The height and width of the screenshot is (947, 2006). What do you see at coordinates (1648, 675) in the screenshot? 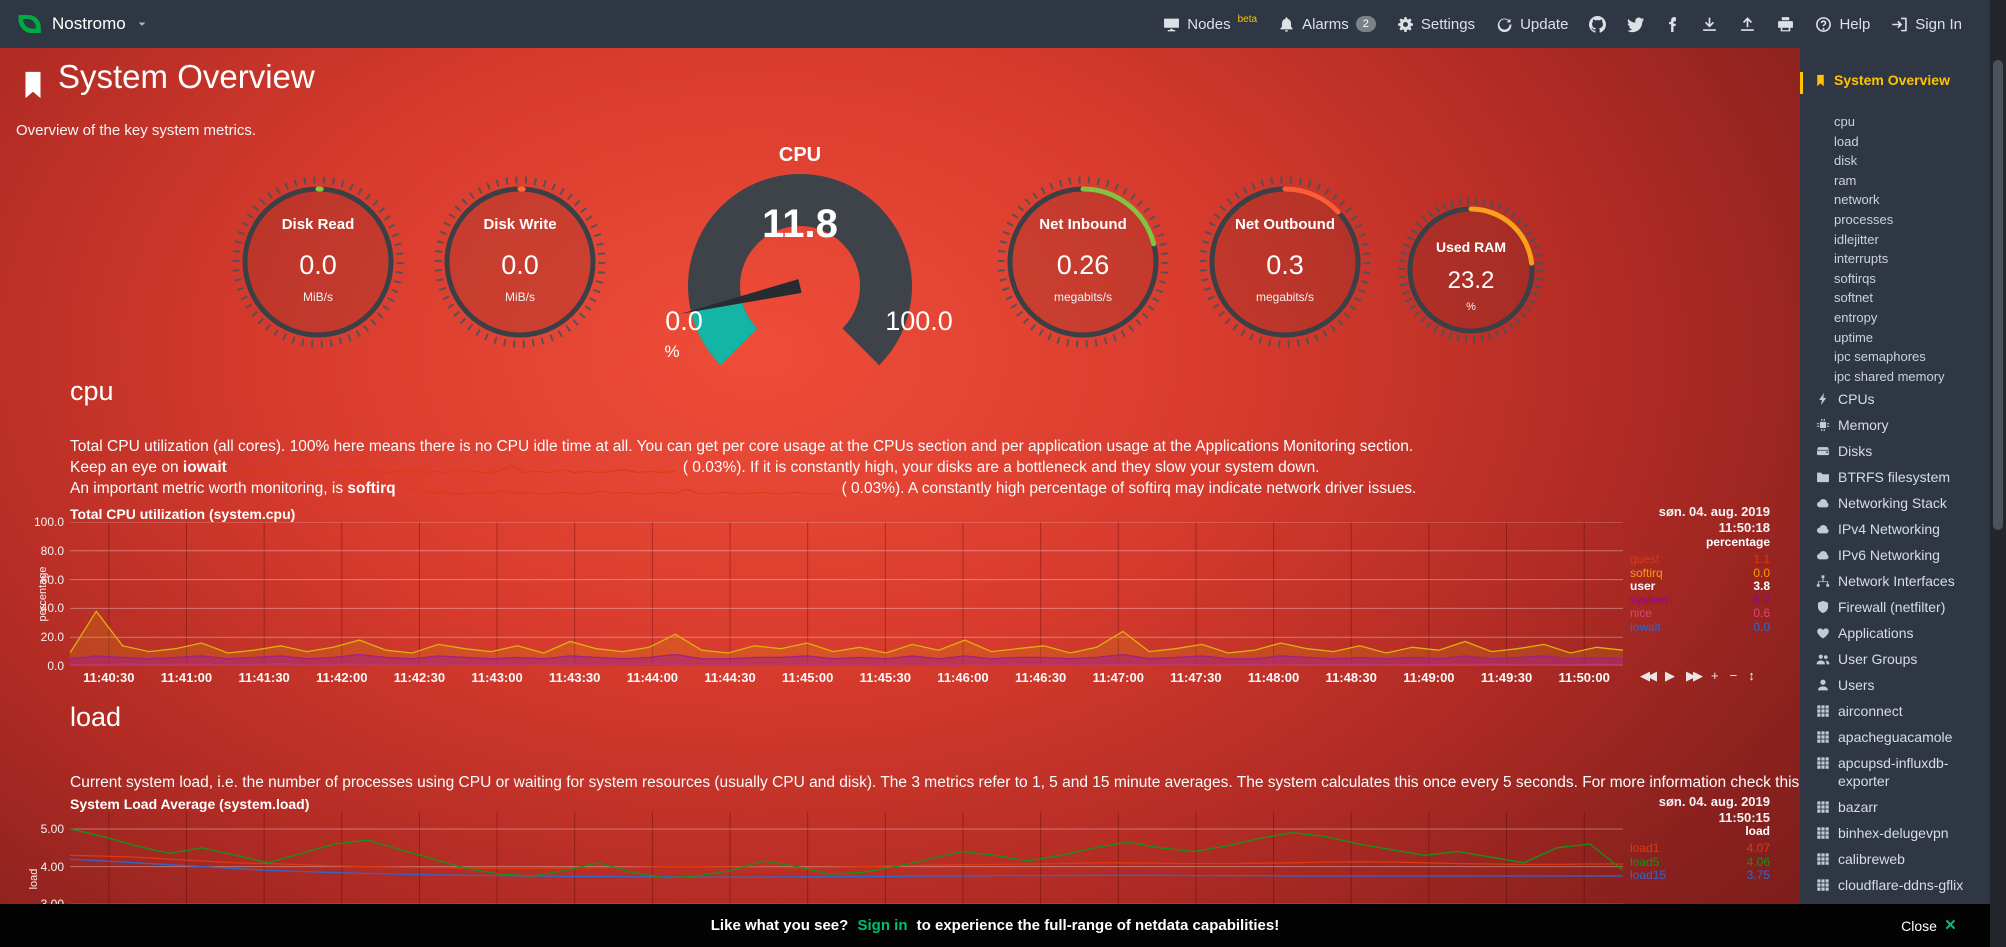
I see `backward-icon: ◀◀` at bounding box center [1648, 675].